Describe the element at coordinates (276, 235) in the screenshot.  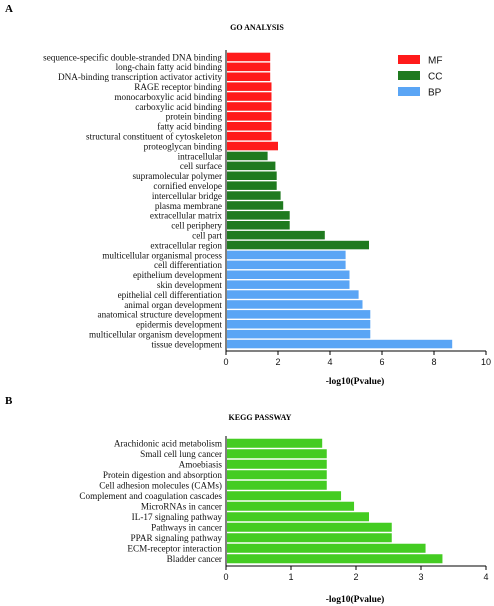
I see `go-bar-cell-part` at that location.